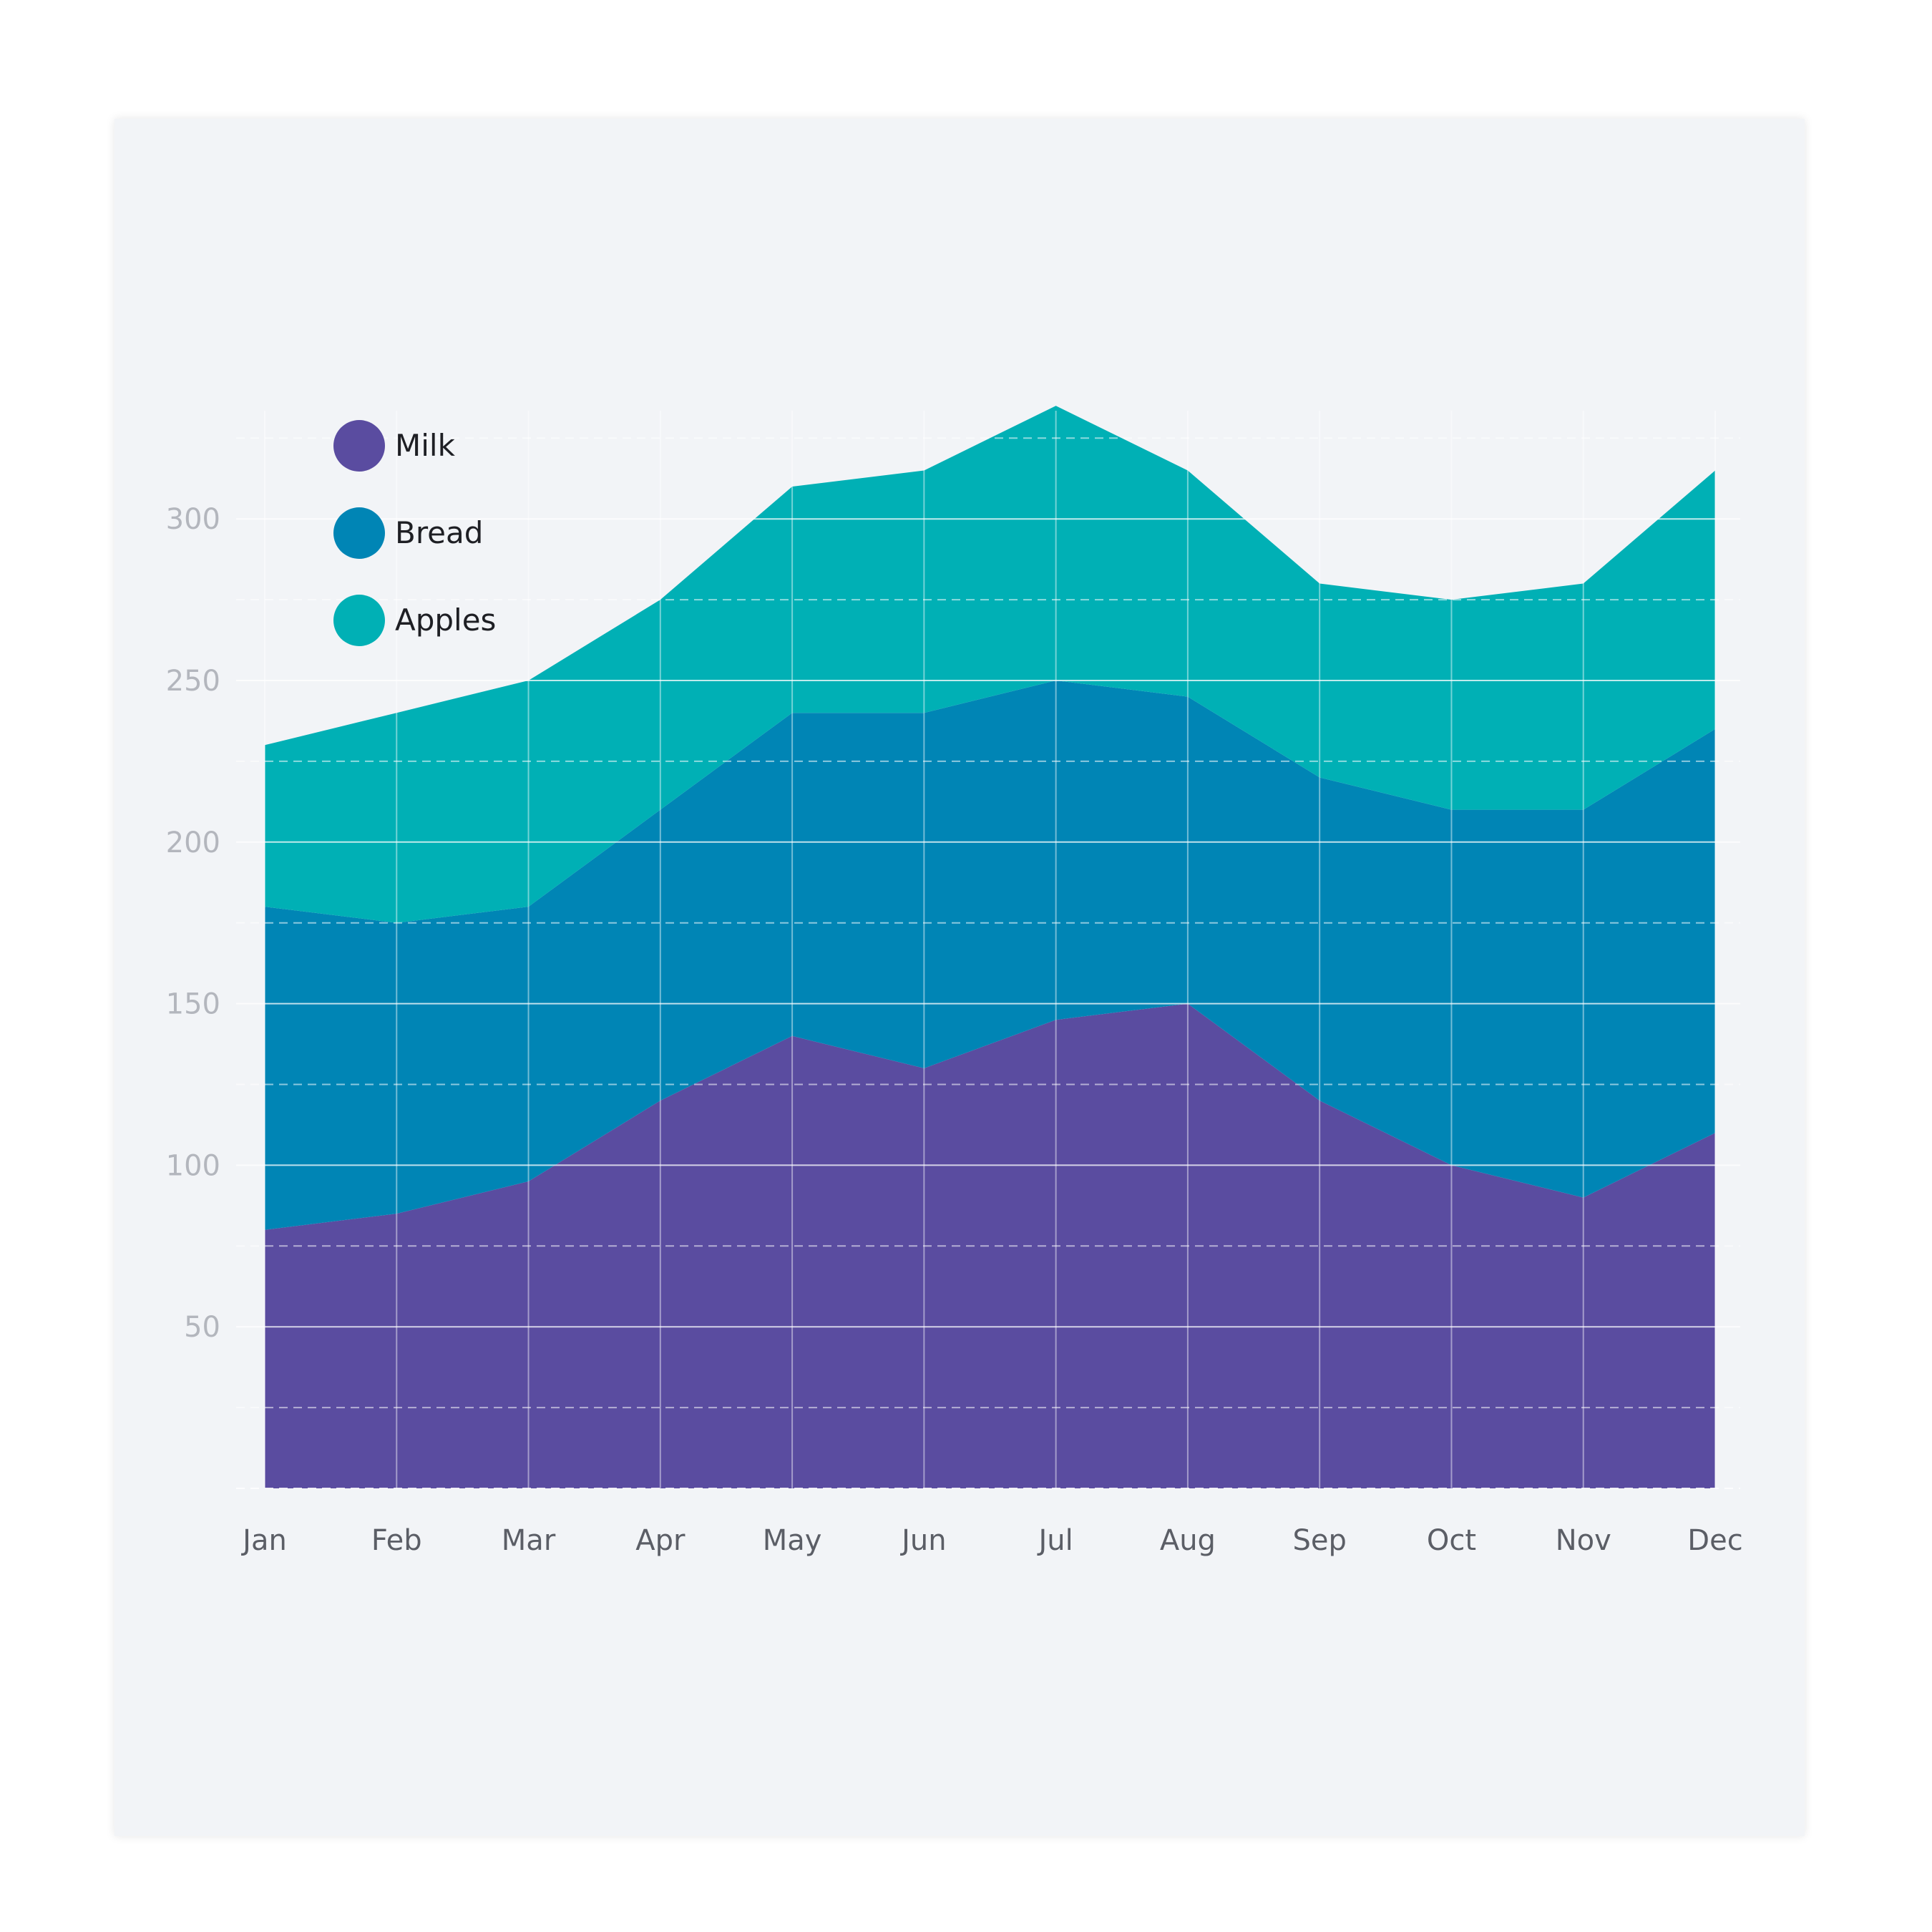  What do you see at coordinates (529, 1540) in the screenshot?
I see `x-tick-label: Mar` at bounding box center [529, 1540].